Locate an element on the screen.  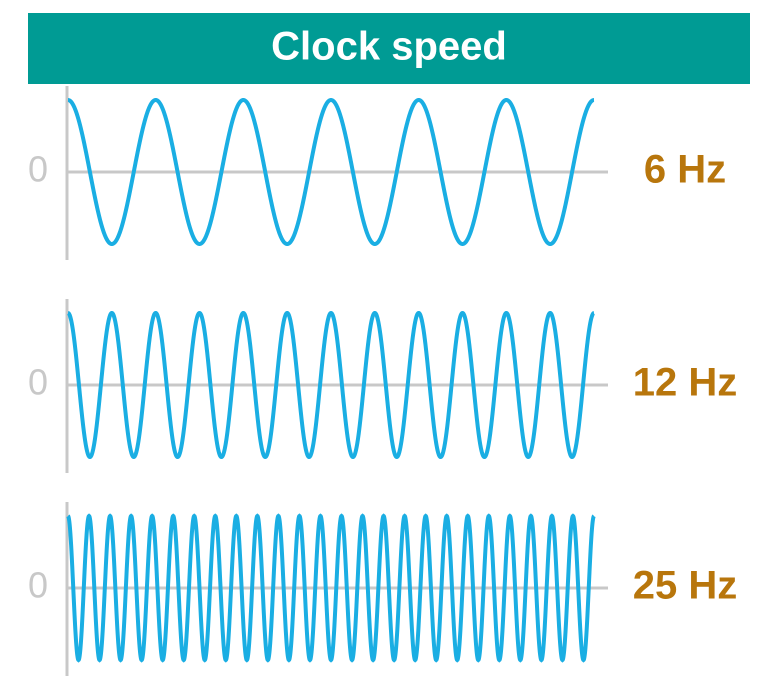
header-bar is located at coordinates (389, 48).